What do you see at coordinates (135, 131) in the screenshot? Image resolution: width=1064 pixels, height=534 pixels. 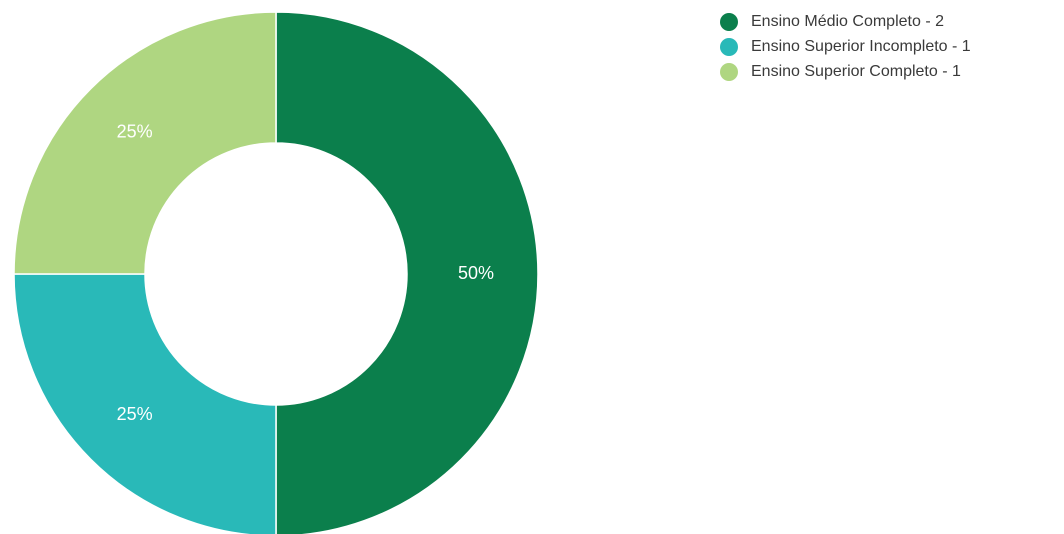 I see `slice-label-3: 25%` at bounding box center [135, 131].